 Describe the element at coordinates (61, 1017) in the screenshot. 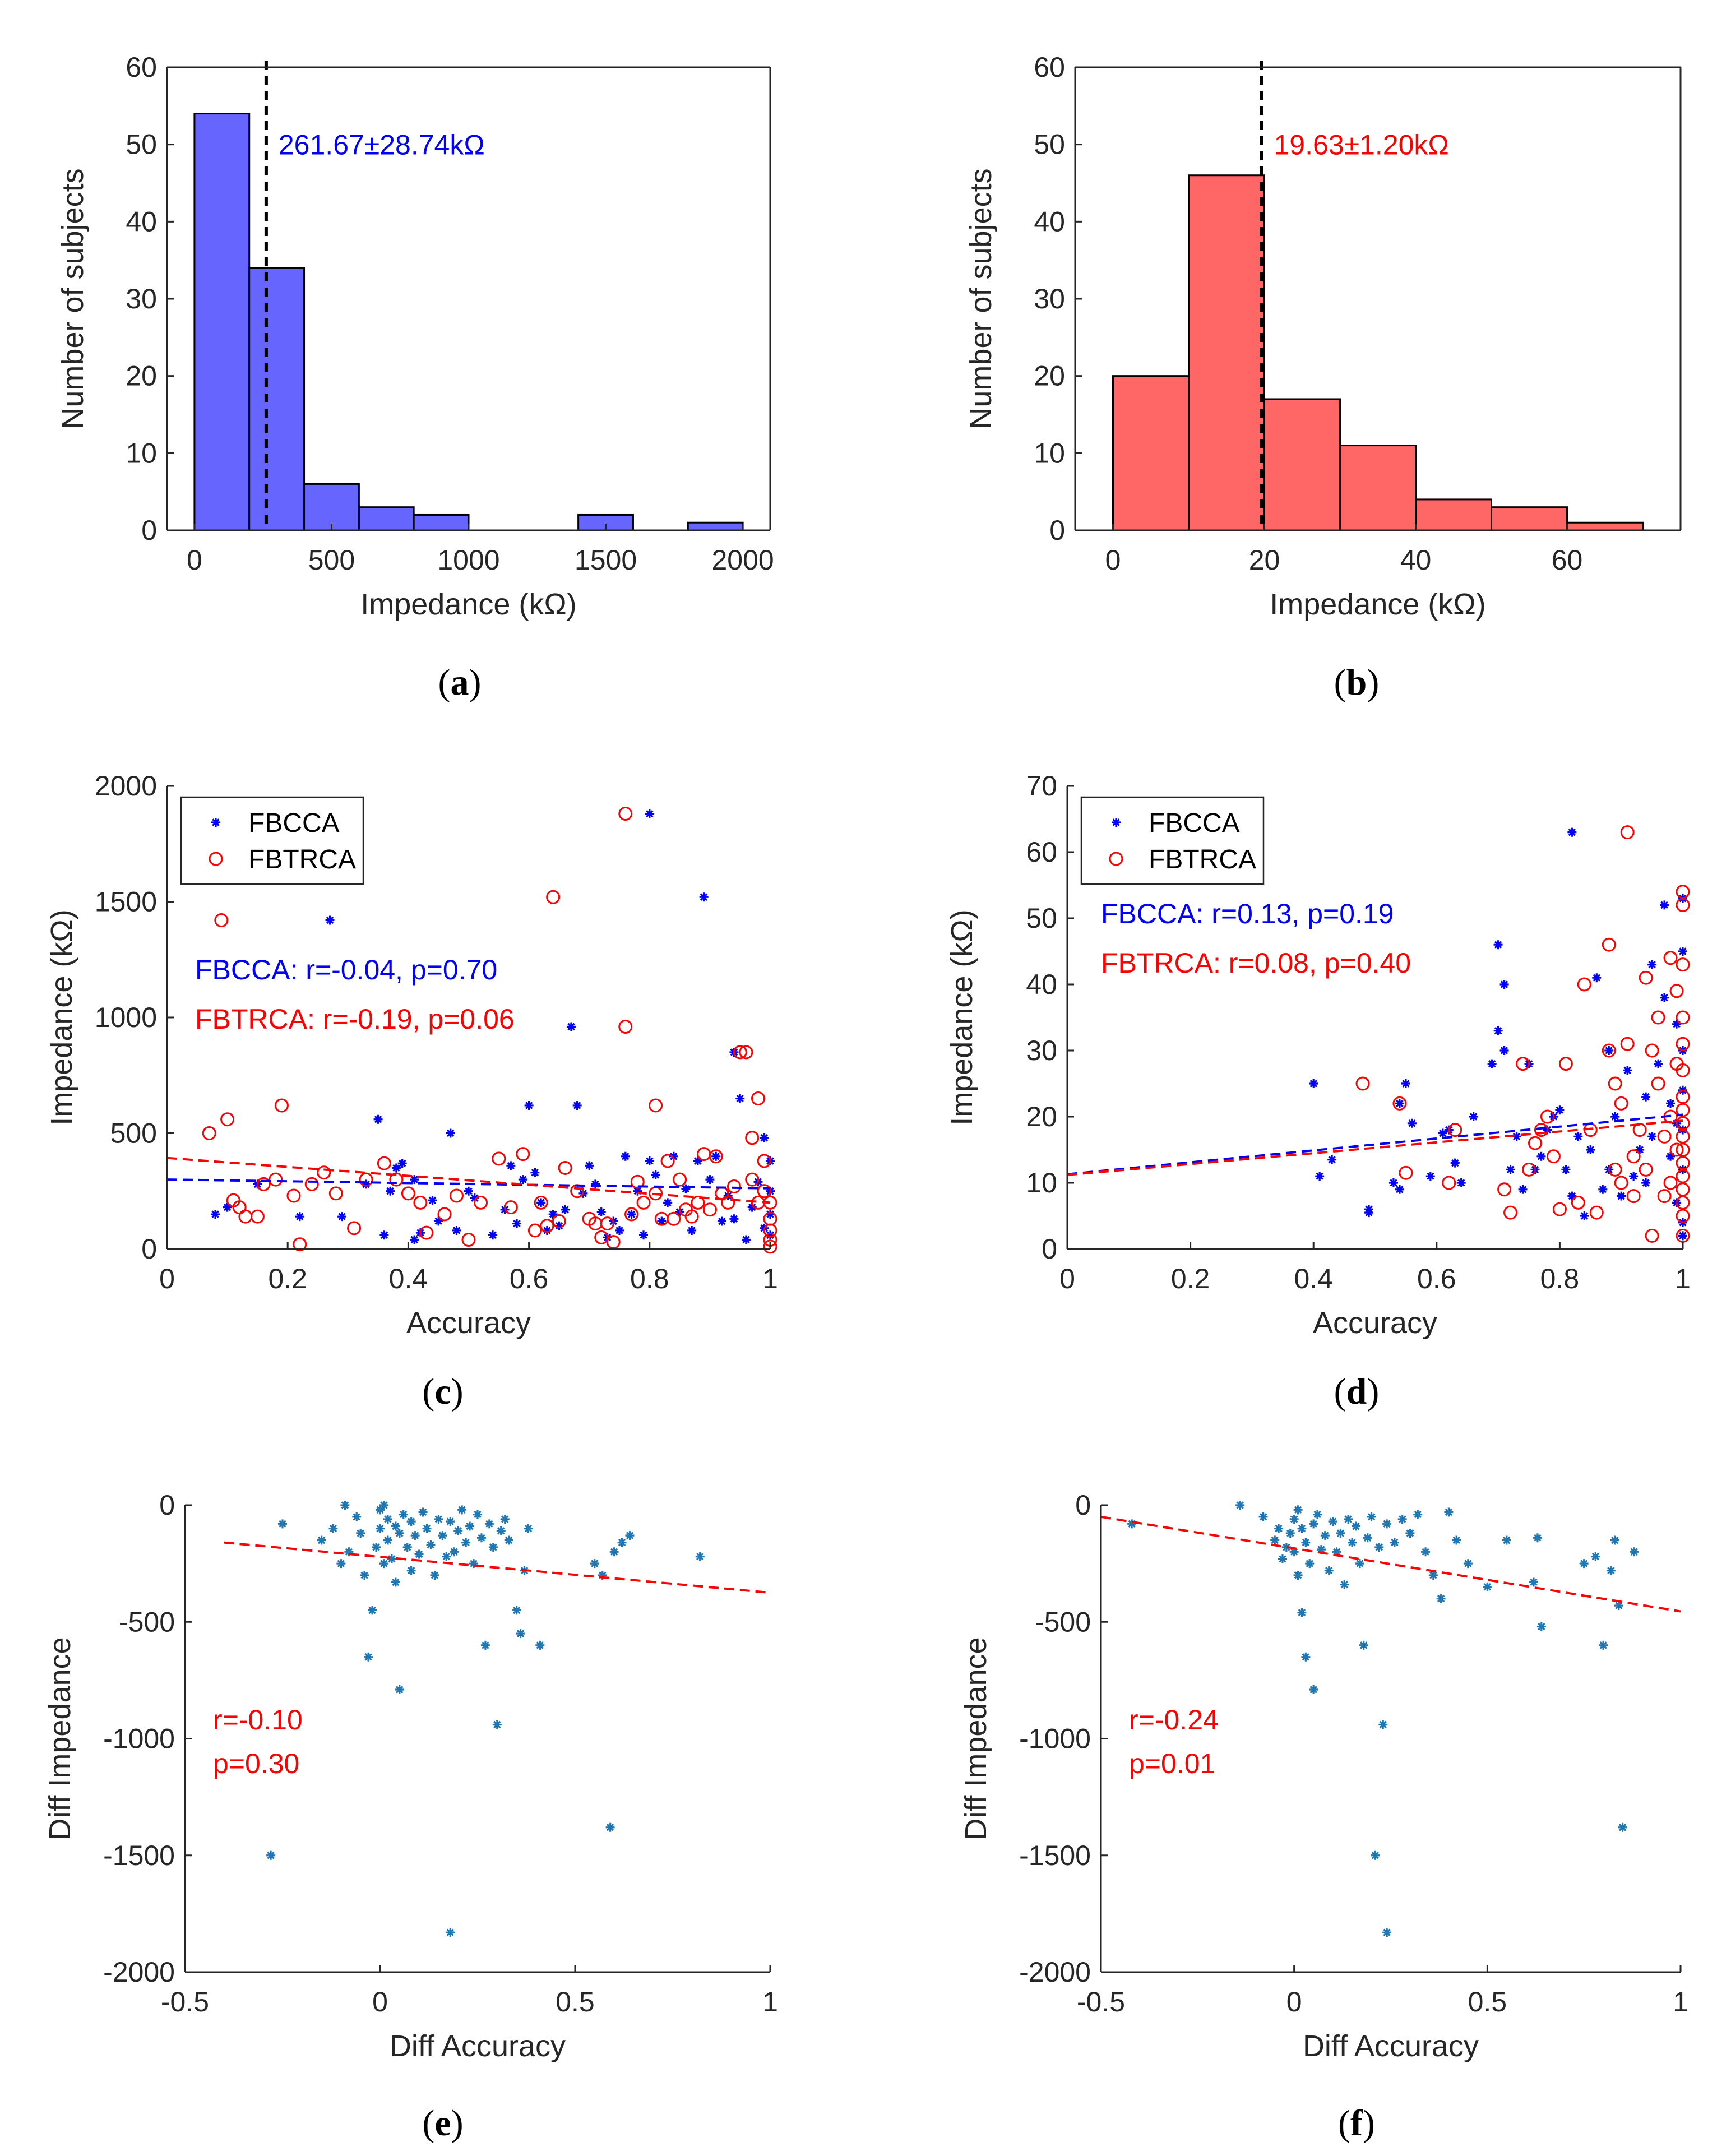

I see `y-axis-label: Impedance (kΩ)` at that location.